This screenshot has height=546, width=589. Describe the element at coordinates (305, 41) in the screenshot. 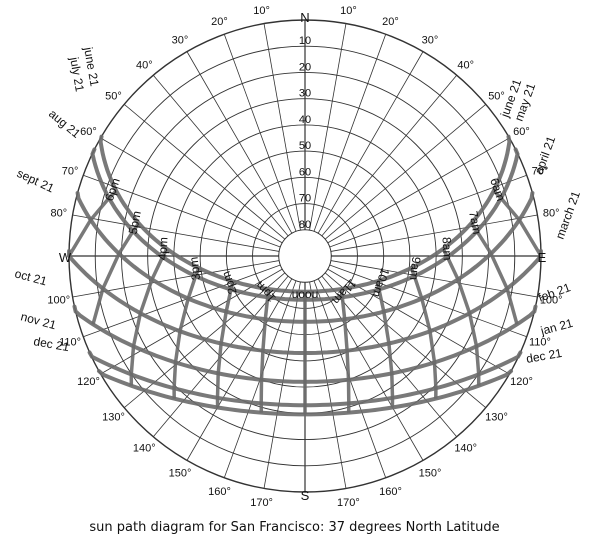

I see `altitude-label: 10` at that location.